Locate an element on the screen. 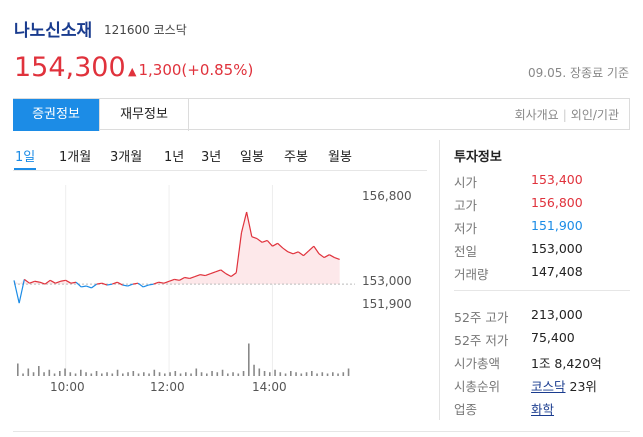  tab-bar: 증권정보 재무정보 회사개요 | 외인/기관 is located at coordinates (321, 114).